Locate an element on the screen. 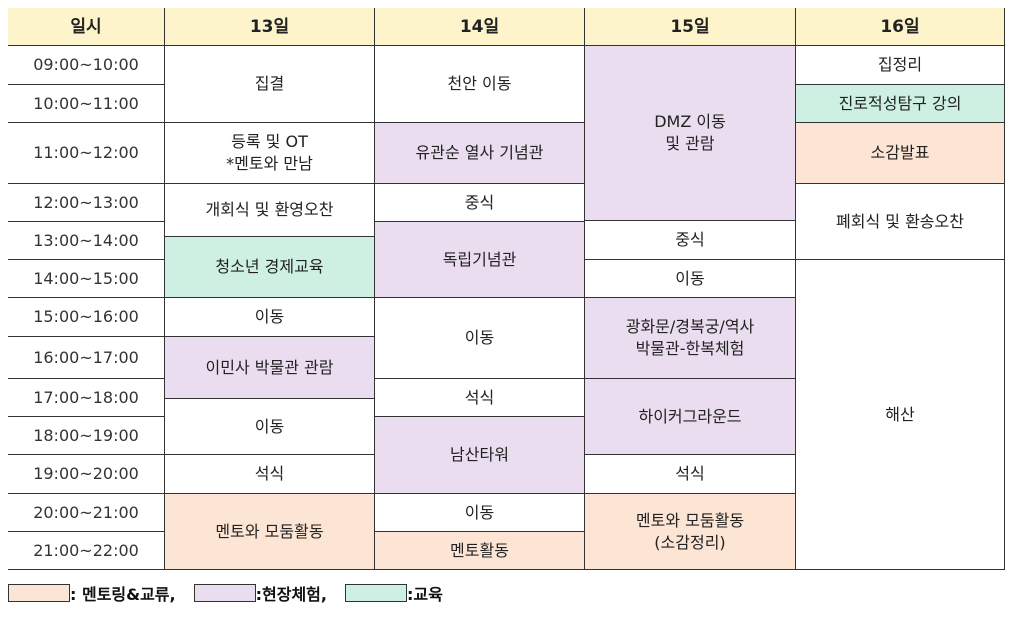 This screenshot has width=1014, height=625. time-slot: 17:00~18:00 is located at coordinates (86, 398).